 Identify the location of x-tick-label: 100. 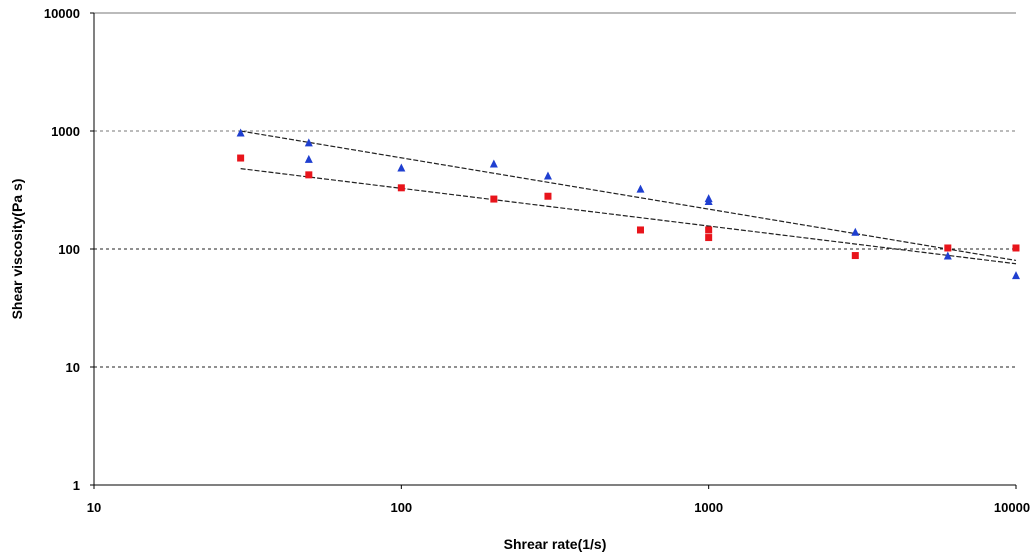
(401, 507).